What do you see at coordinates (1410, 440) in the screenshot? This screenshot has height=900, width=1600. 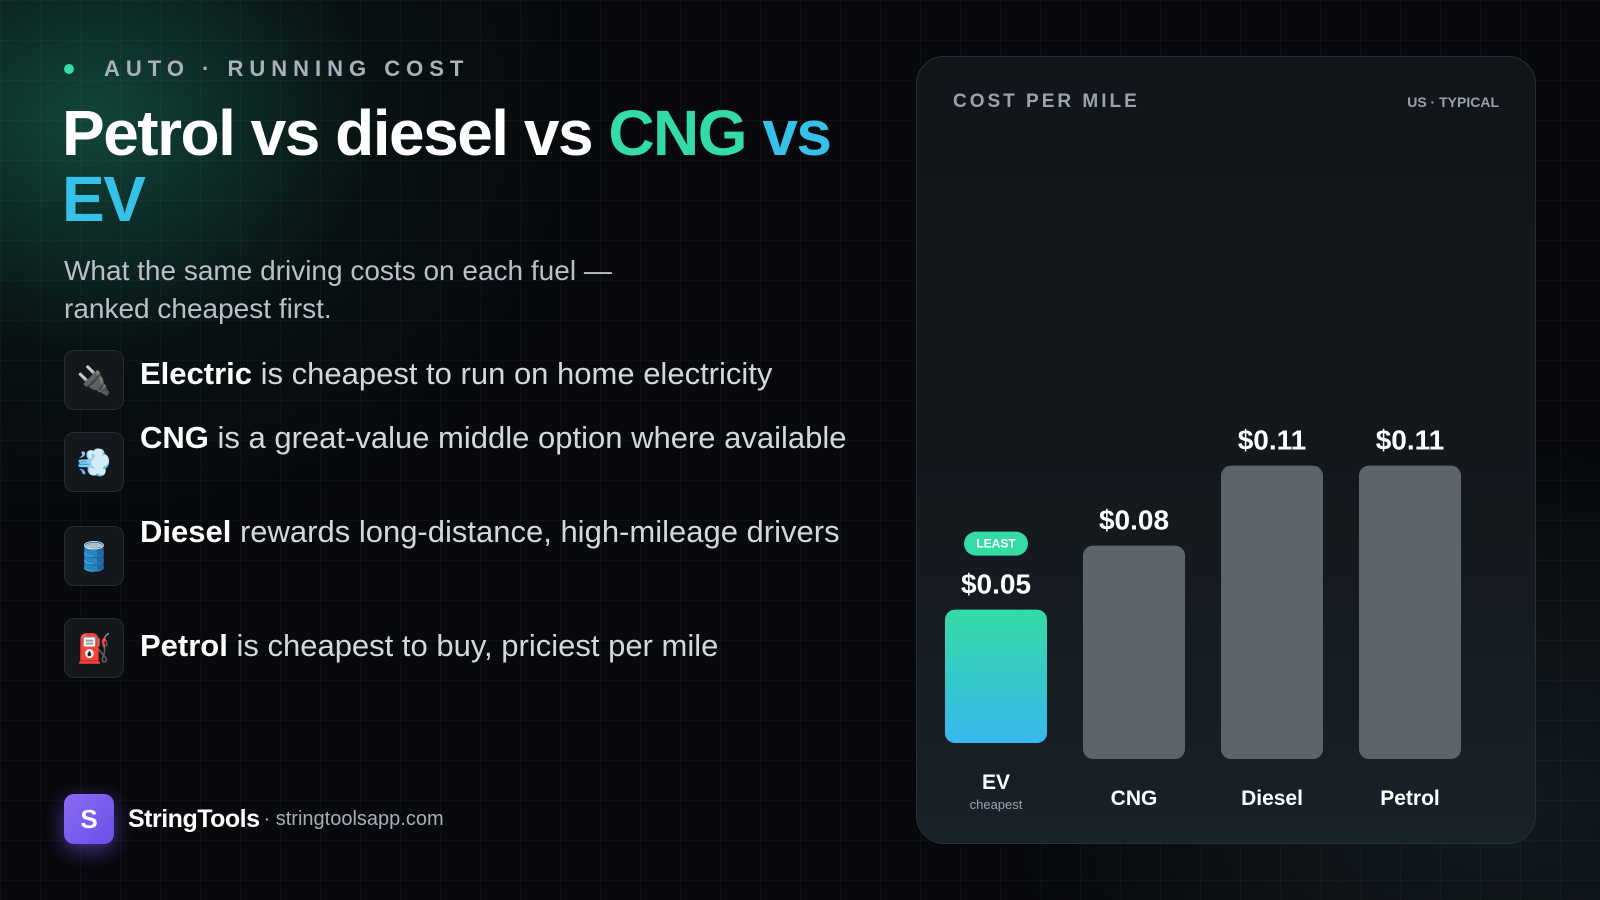 I see `value-label-petrol: $0.11` at bounding box center [1410, 440].